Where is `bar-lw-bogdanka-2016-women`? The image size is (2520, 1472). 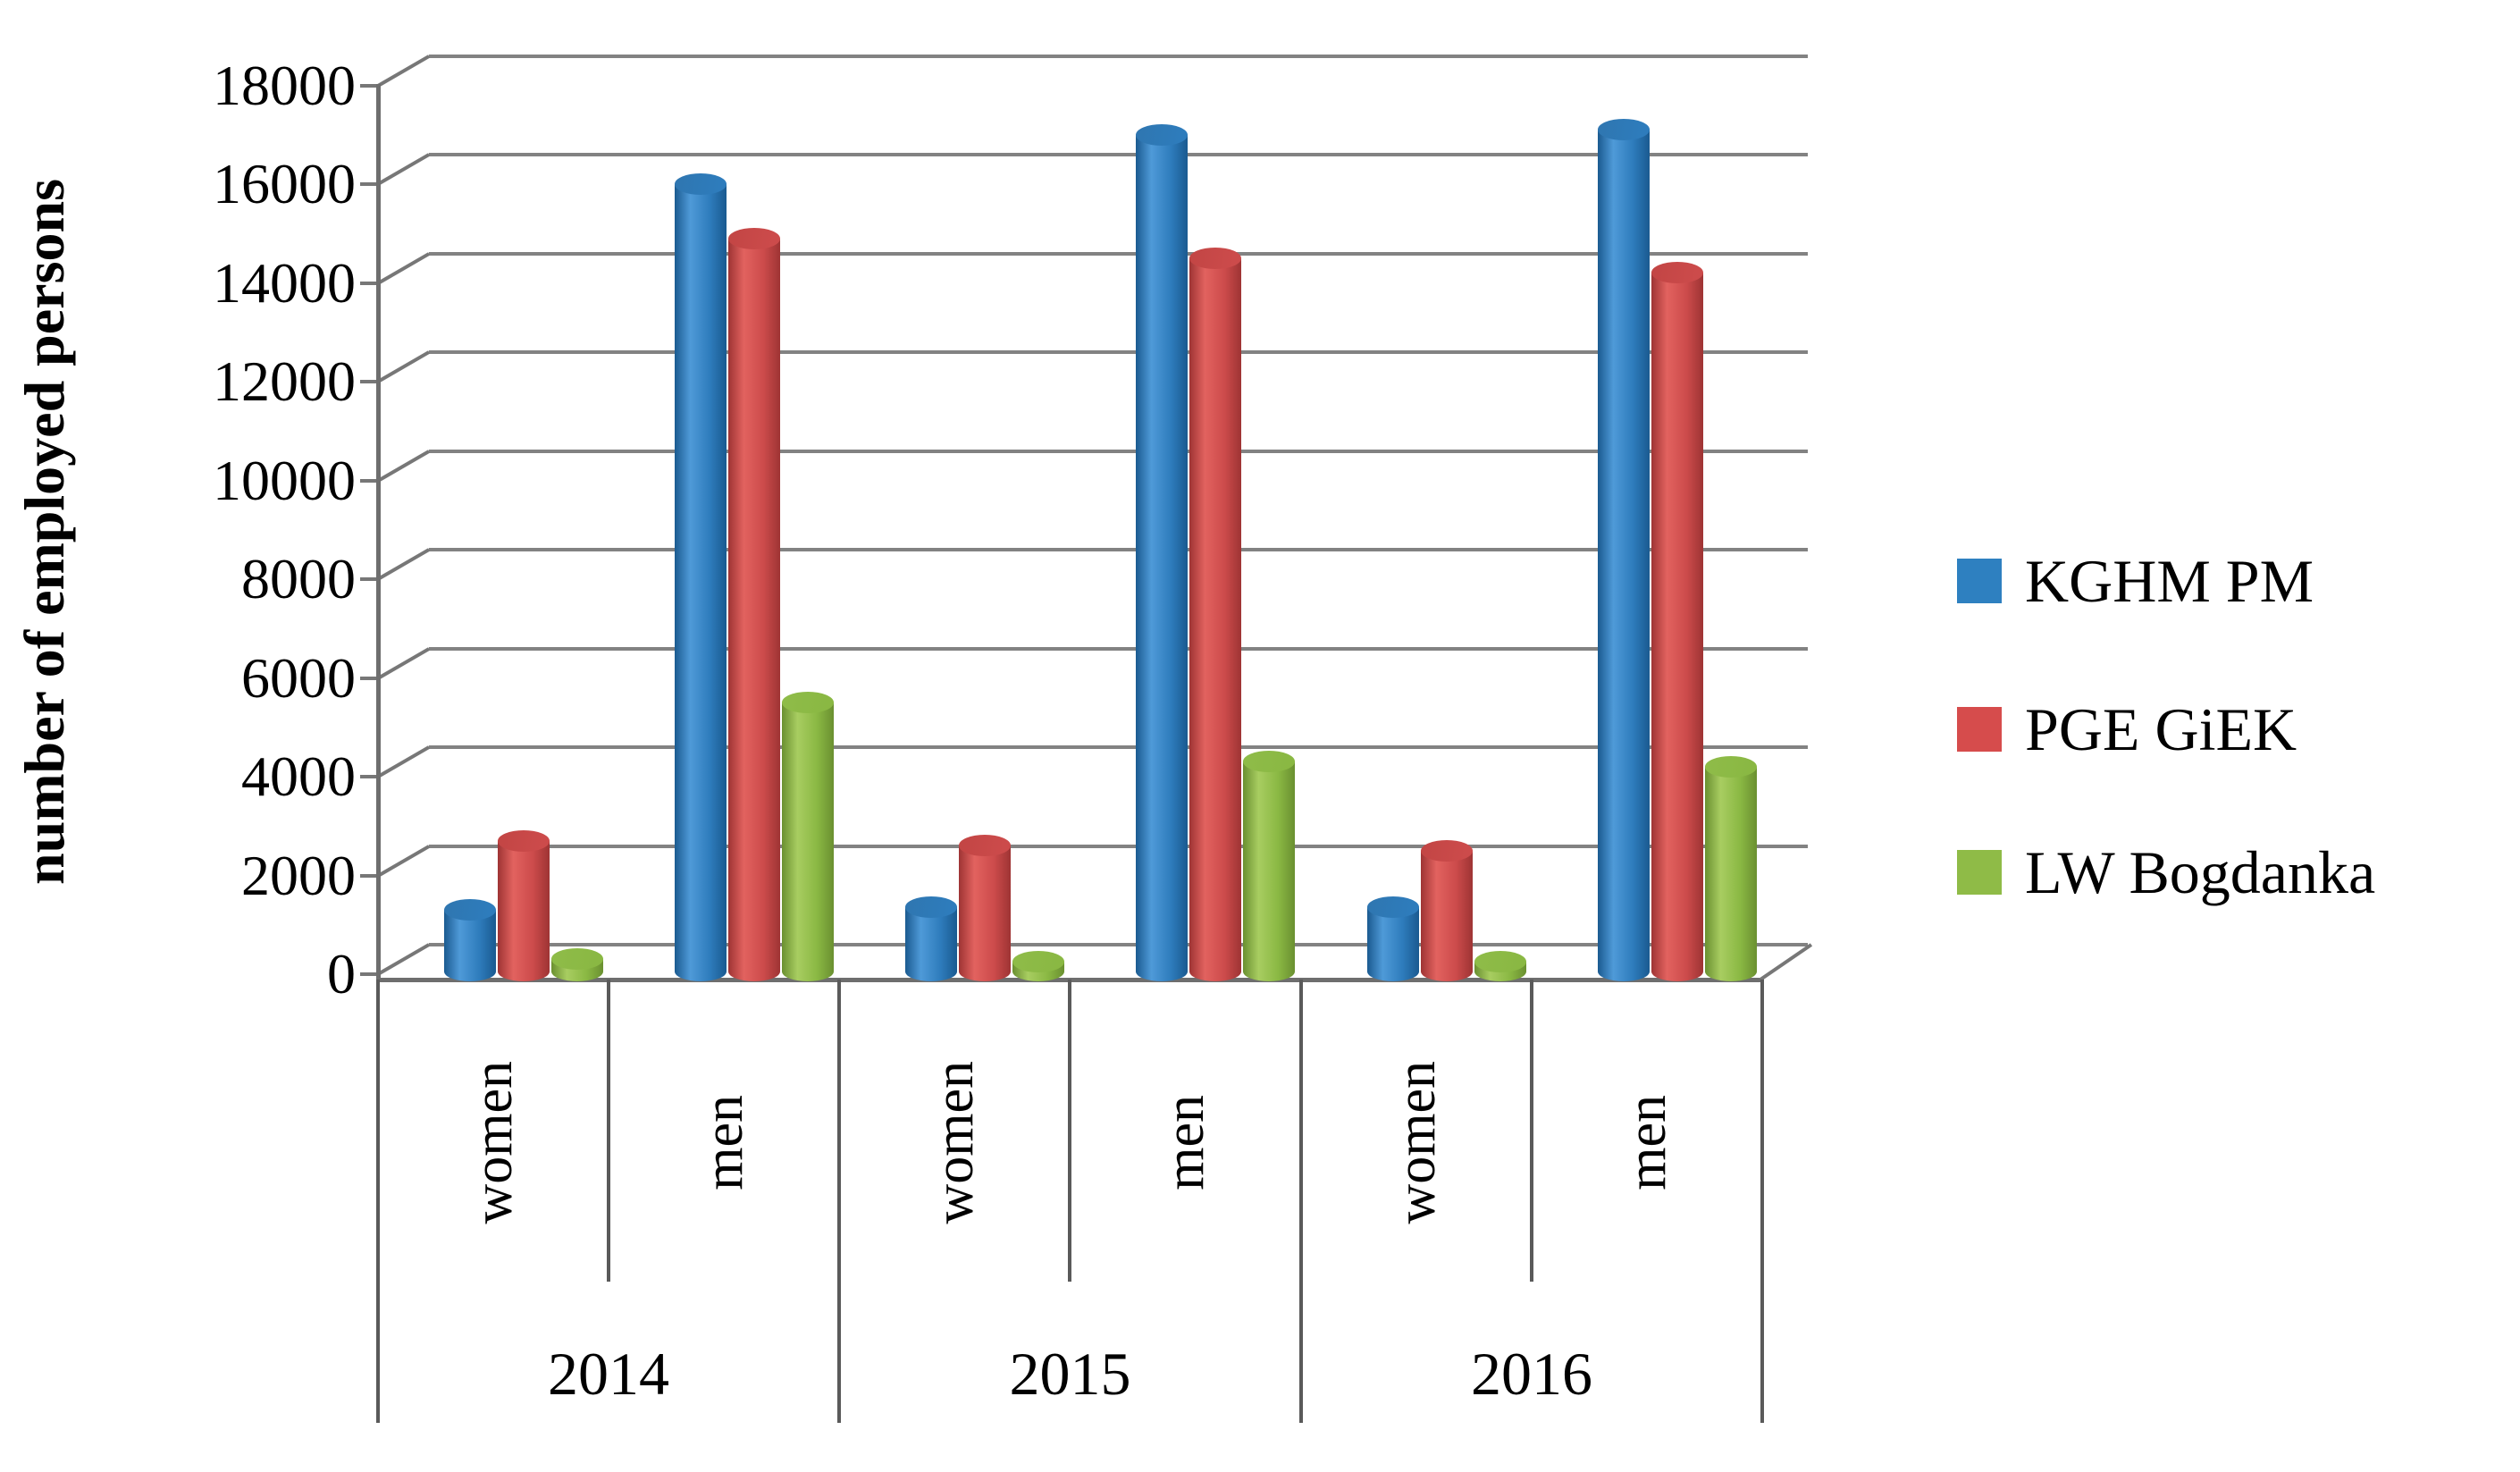
bar-lw-bogdanka-2016-women is located at coordinates (1500, 966).